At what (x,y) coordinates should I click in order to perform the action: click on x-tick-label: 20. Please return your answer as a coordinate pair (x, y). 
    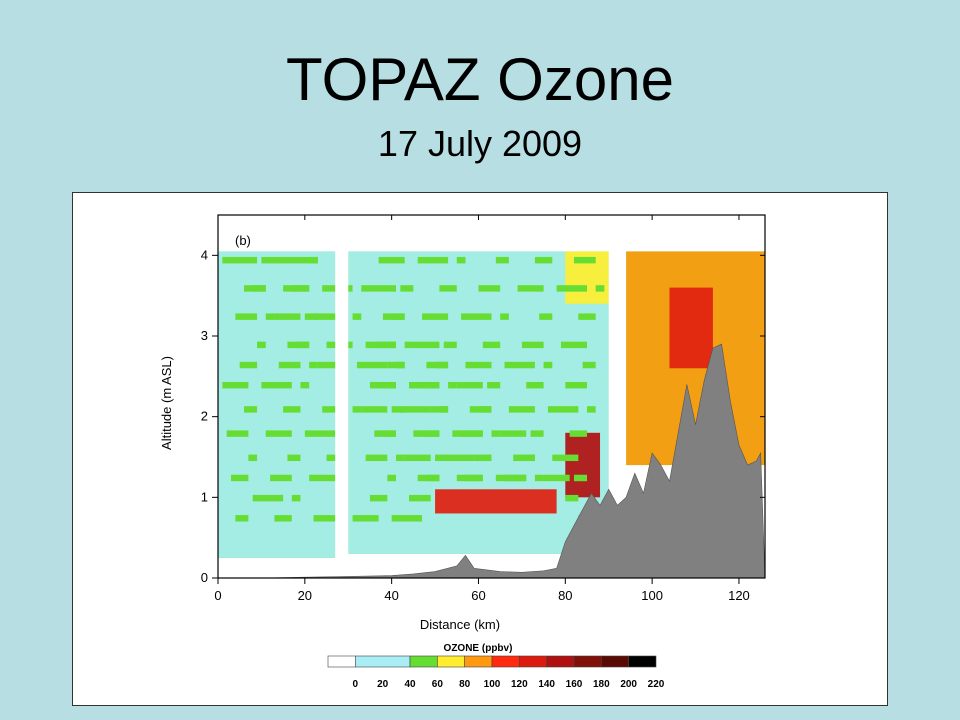
    Looking at the image, I should click on (305, 595).